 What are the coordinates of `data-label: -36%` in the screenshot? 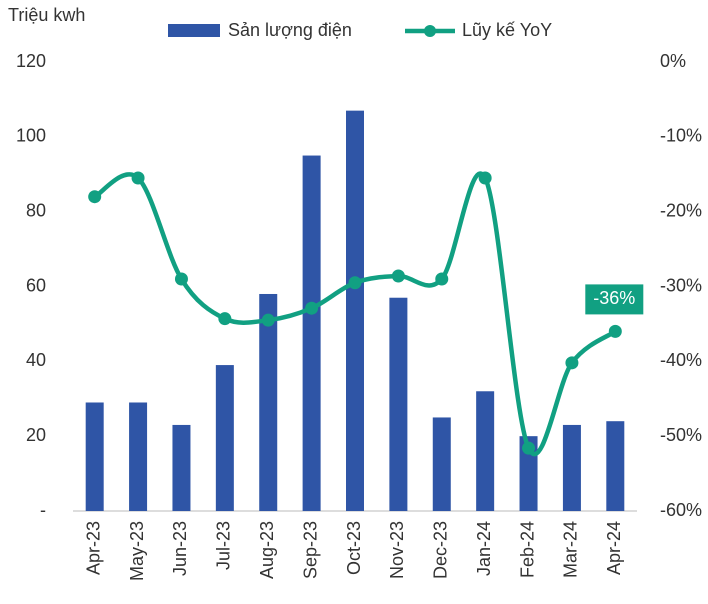 It's located at (614, 298).